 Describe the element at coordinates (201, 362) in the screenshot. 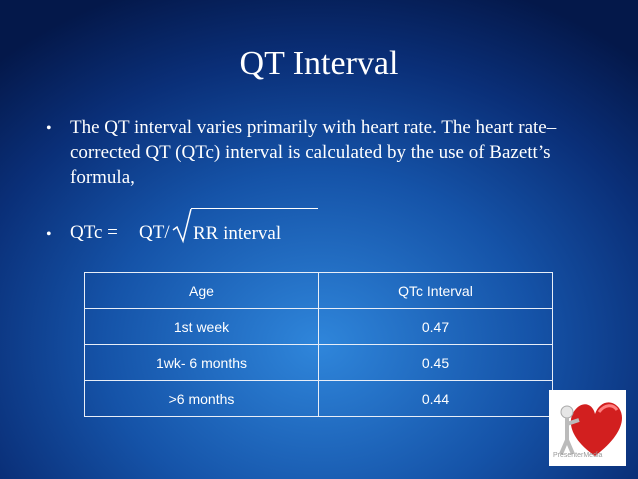

I see `age-cell: 1wk- 6 months` at that location.